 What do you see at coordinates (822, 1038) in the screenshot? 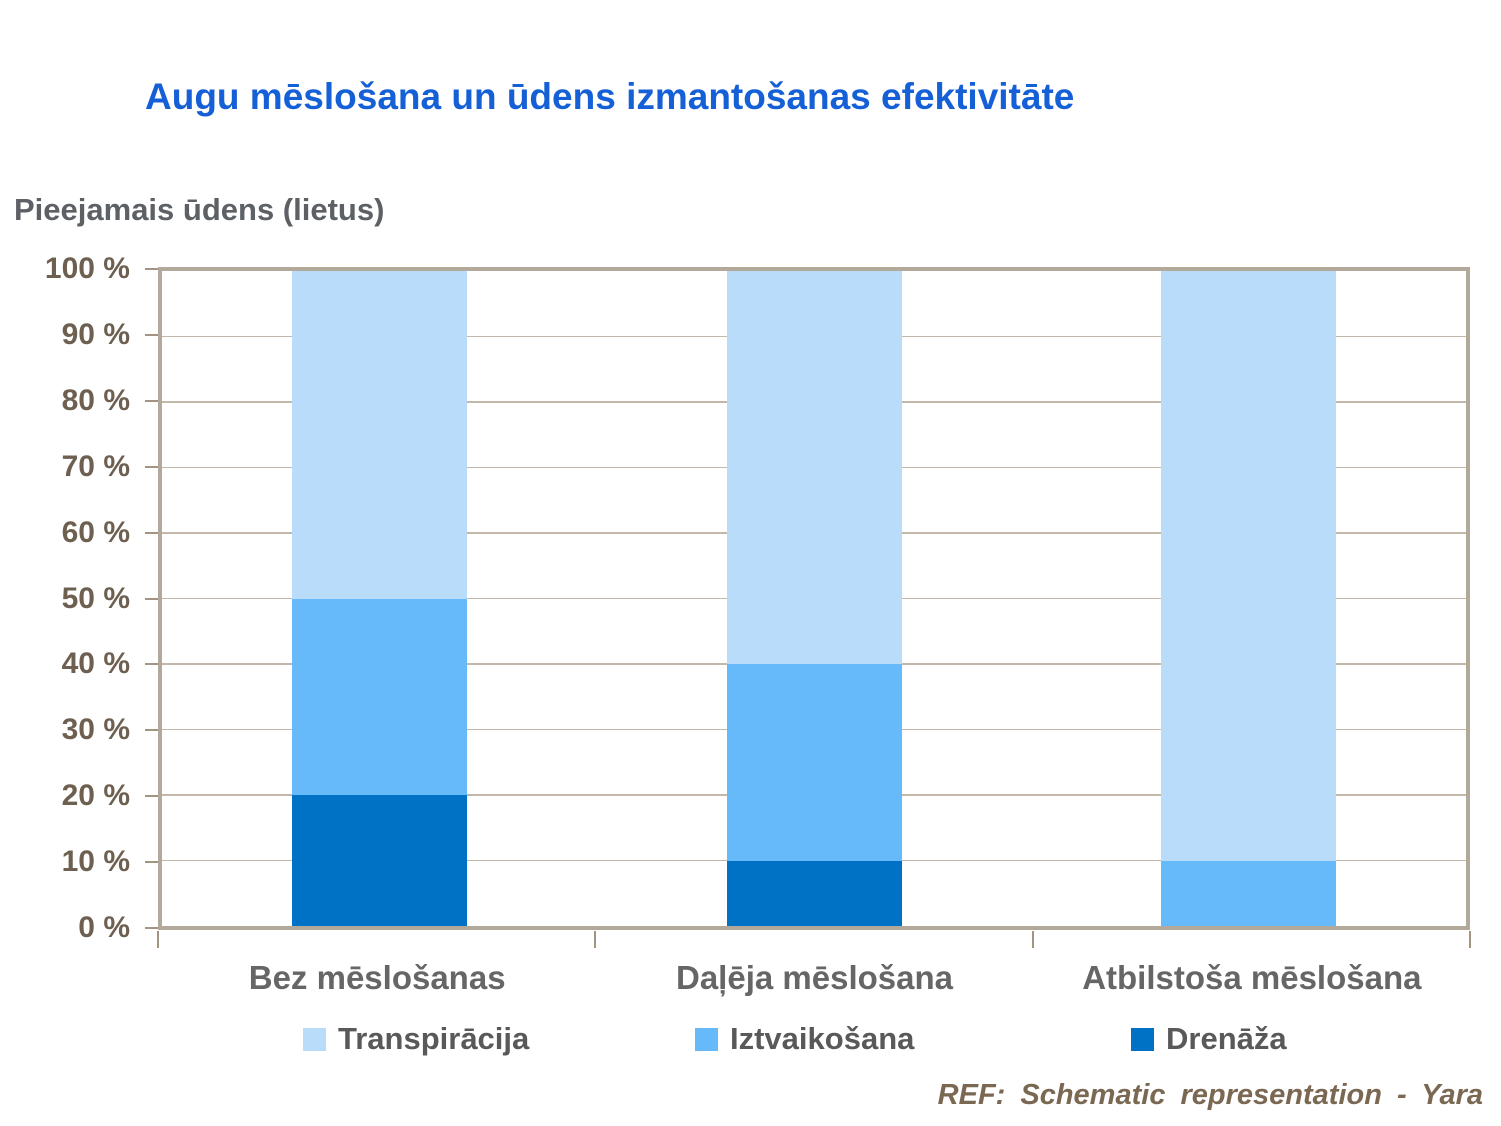
I see `legend-label: Iztvaikošana` at bounding box center [822, 1038].